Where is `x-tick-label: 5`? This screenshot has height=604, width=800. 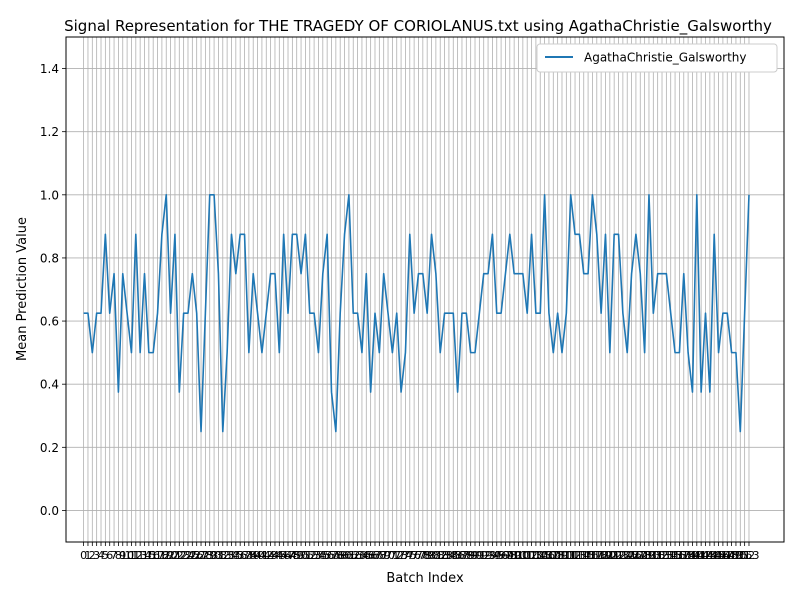
x-tick-label: 5 is located at coordinates (105, 555).